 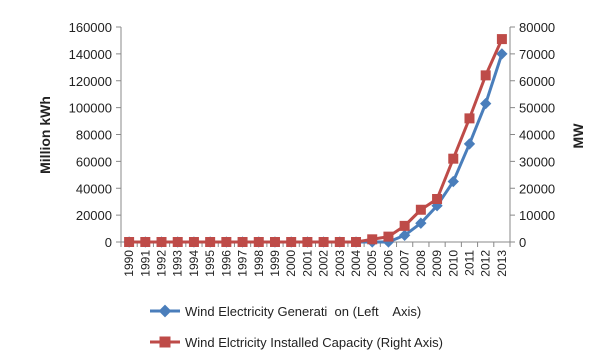 I want to click on y-left-tick-label: 140000, so click(x=90, y=54).